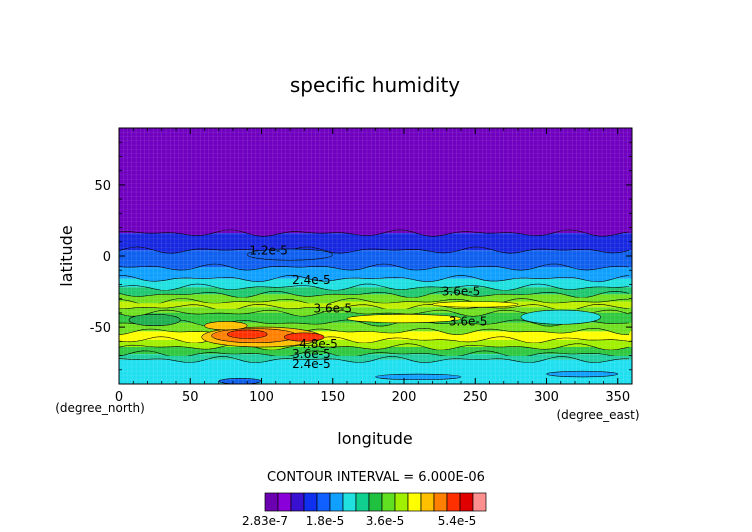 This screenshot has height=532, width=752. What do you see at coordinates (102, 186) in the screenshot?
I see `y-tick-label: 50` at bounding box center [102, 186].